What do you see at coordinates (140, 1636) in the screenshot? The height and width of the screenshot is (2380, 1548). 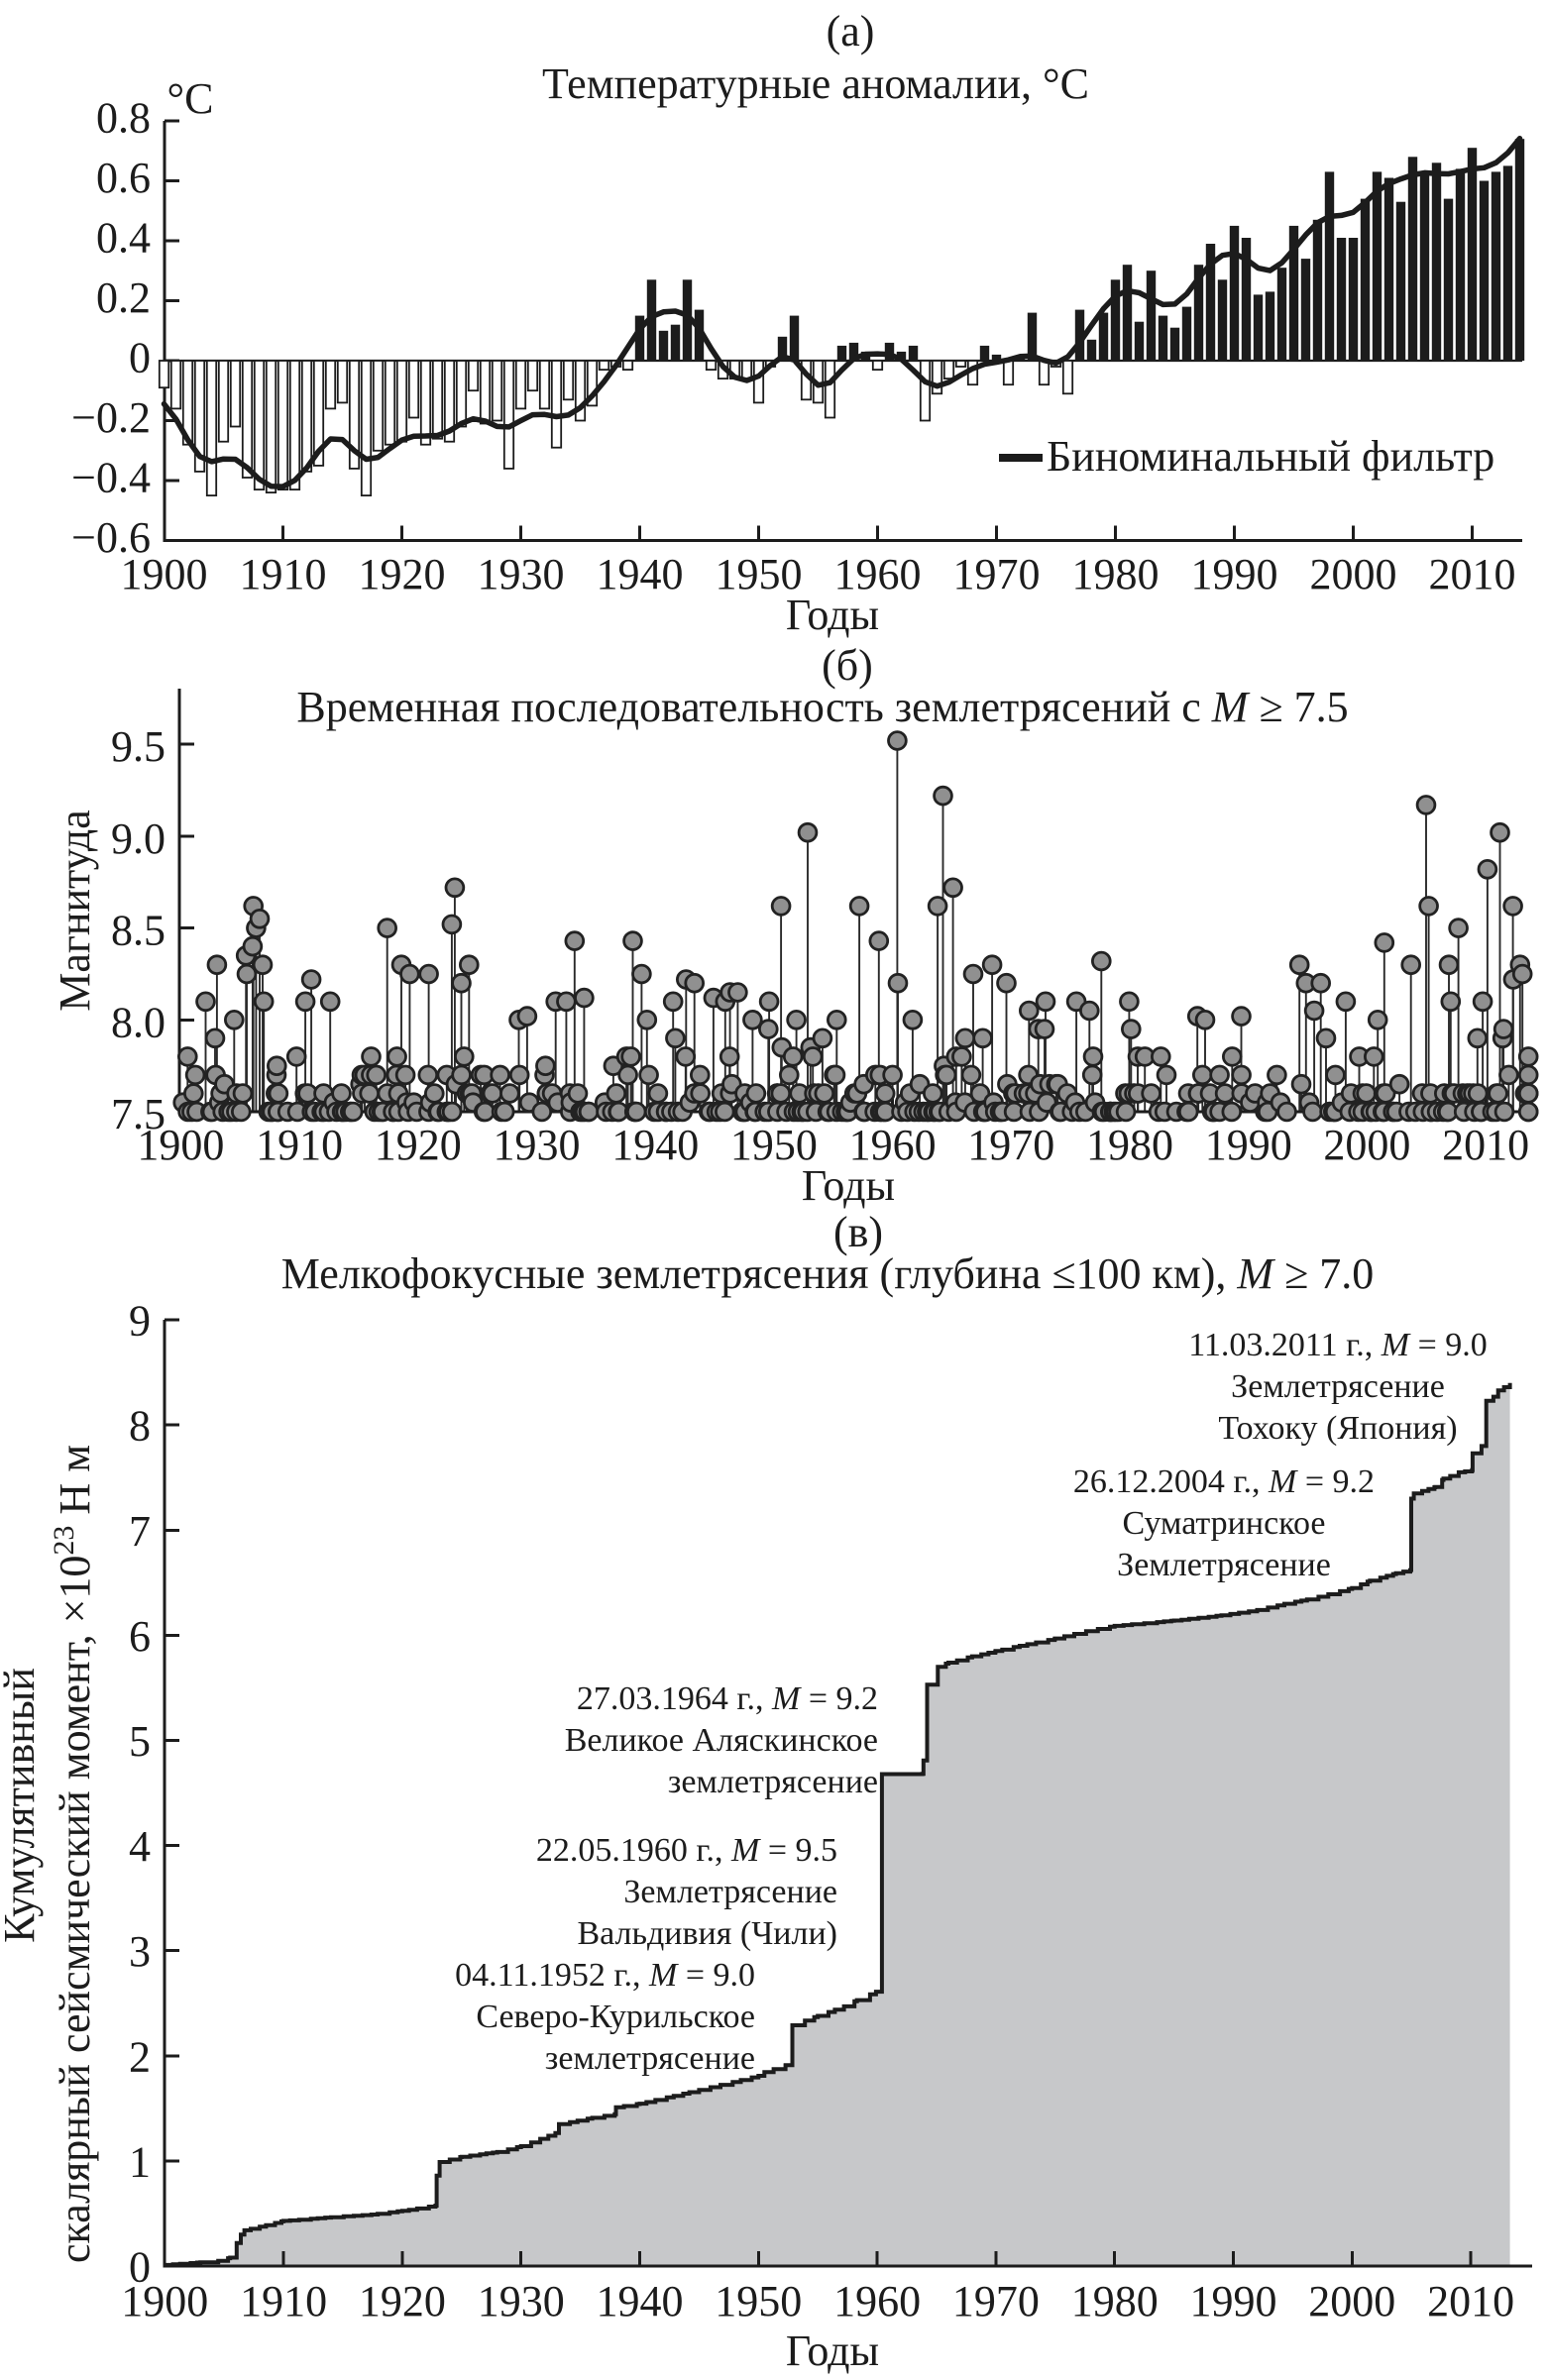 I see `svg-text: 6` at bounding box center [140, 1636].